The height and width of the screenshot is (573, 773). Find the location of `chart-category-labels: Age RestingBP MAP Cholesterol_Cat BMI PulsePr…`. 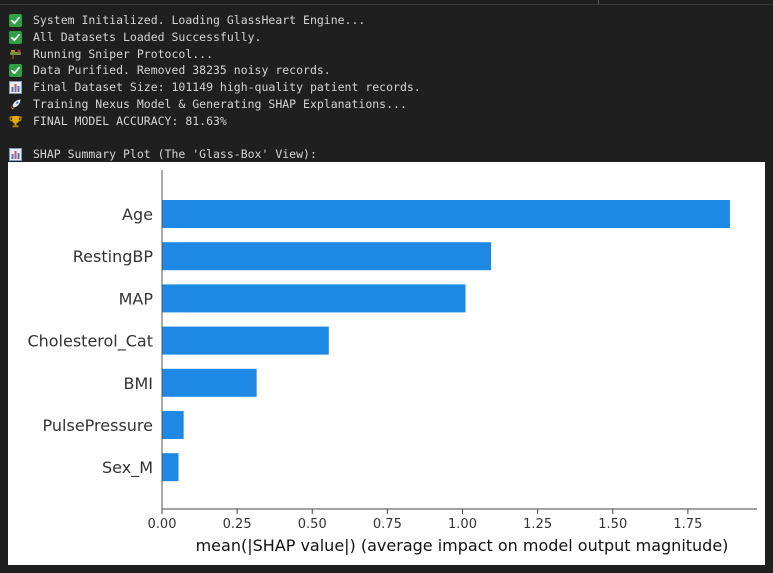

chart-category-labels: Age RestingBP MAP Cholesterol_Cat BMI PulsePr… is located at coordinates (90, 341).